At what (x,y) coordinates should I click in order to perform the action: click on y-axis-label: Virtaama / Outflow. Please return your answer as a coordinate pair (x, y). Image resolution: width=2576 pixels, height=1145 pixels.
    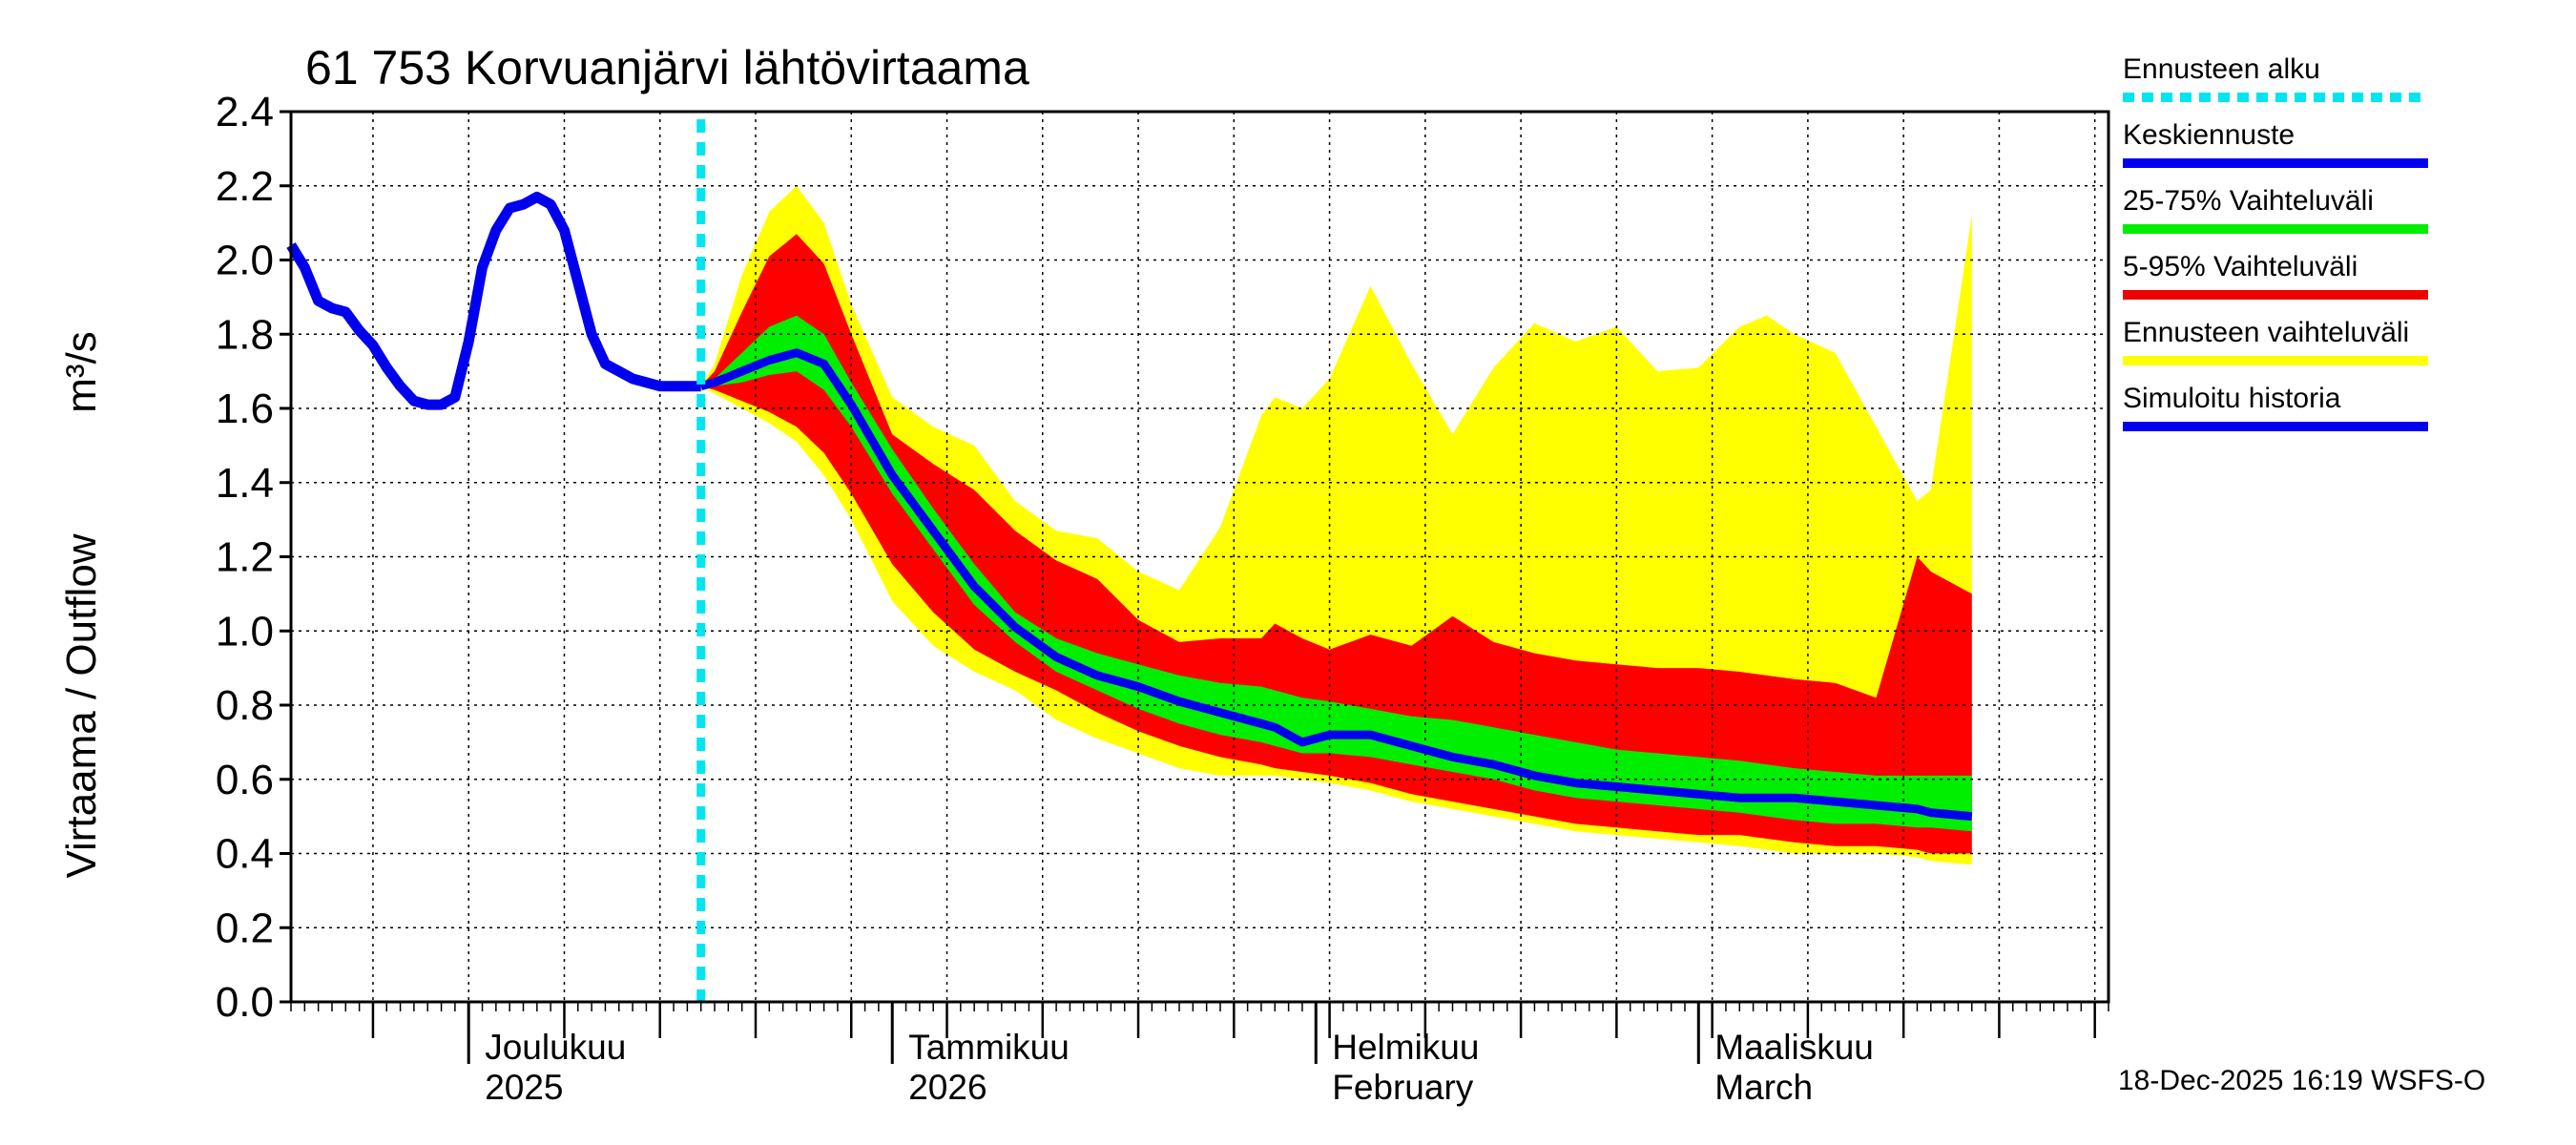
    Looking at the image, I should click on (81, 706).